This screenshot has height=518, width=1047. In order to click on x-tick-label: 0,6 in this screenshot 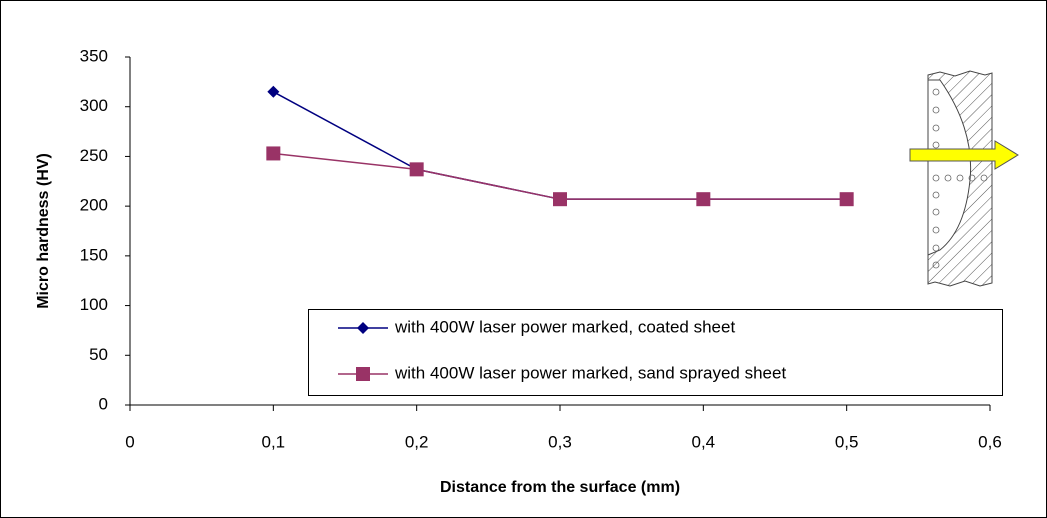, I will do `click(990, 441)`.